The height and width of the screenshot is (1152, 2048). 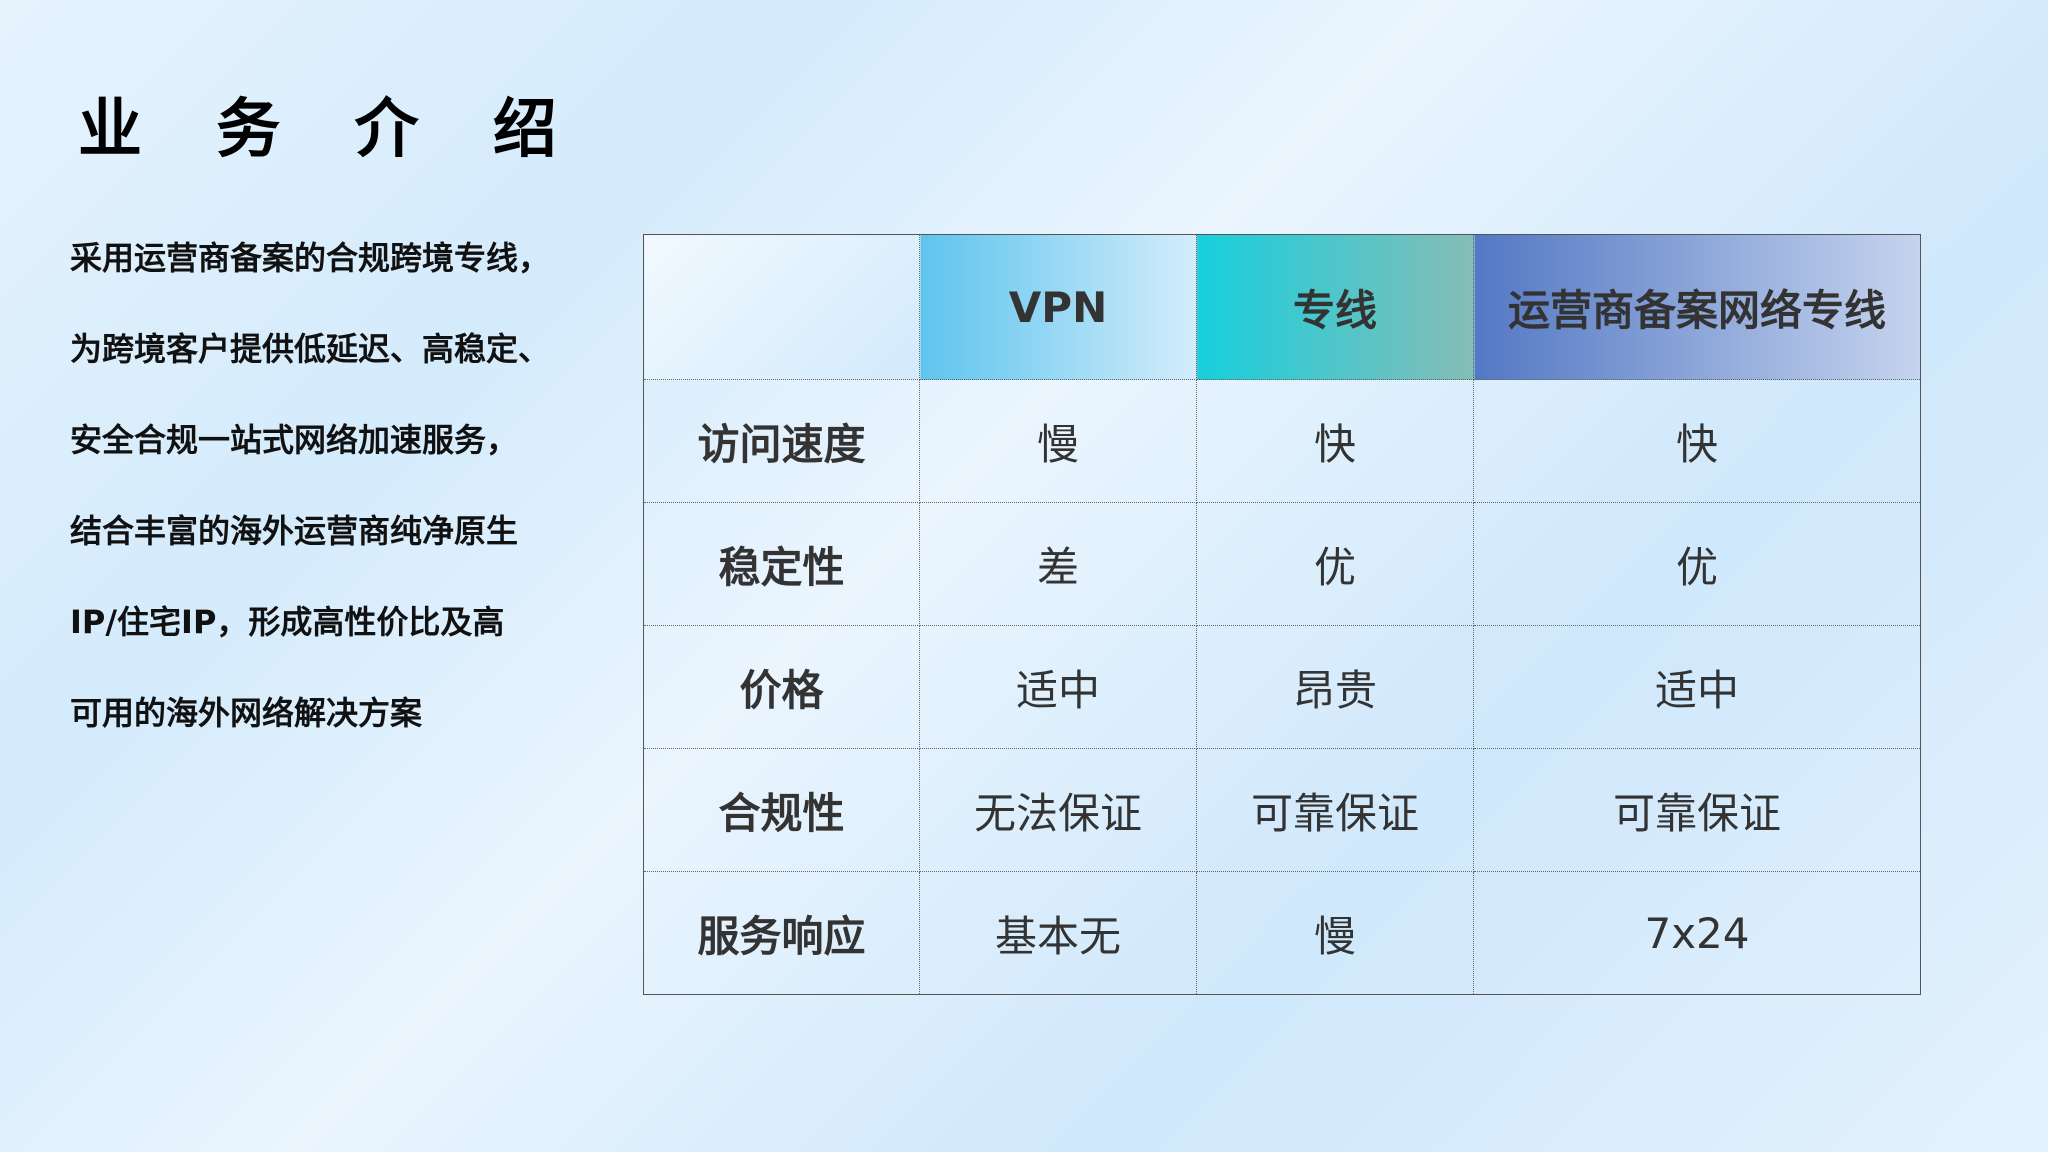 What do you see at coordinates (246, 713) in the screenshot?
I see `intro-line: 可用的海外网络解决方案` at bounding box center [246, 713].